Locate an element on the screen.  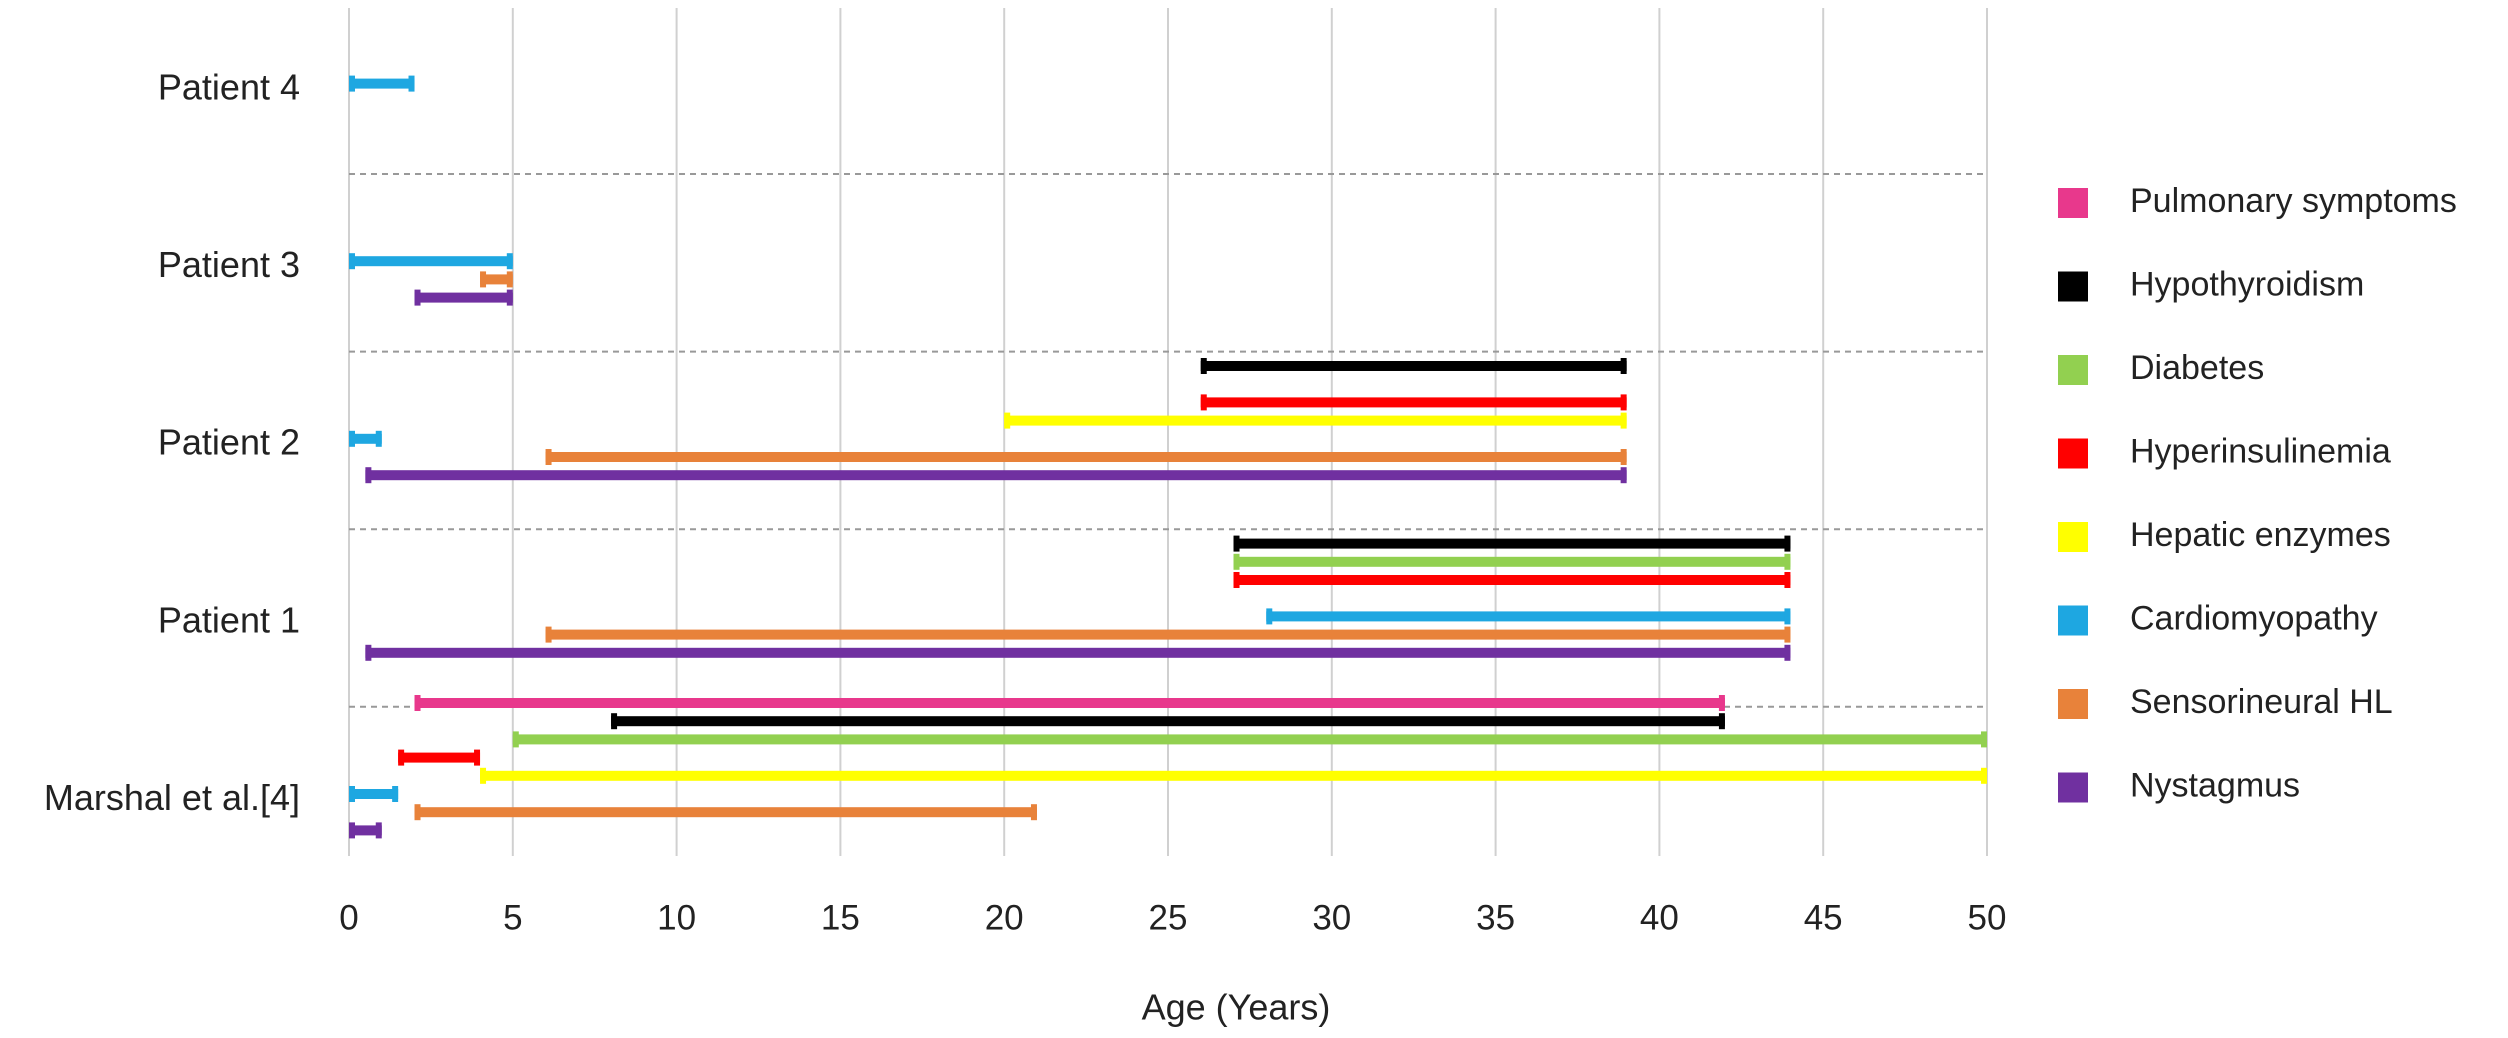
legend-label: Pulmonary symptoms is located at coordinates (2293, 201).